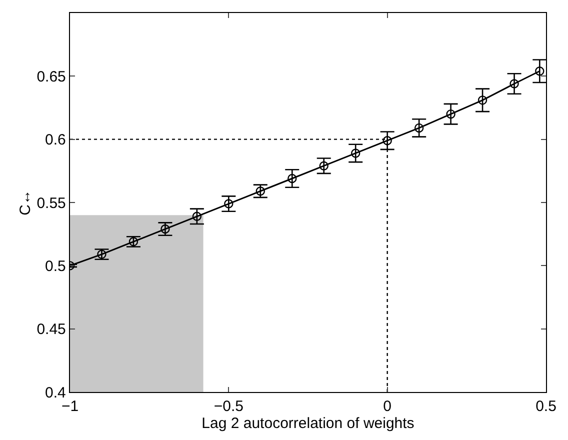 The height and width of the screenshot is (440, 568). What do you see at coordinates (55, 266) in the screenshot?
I see `y-tick-label: 0.5` at bounding box center [55, 266].